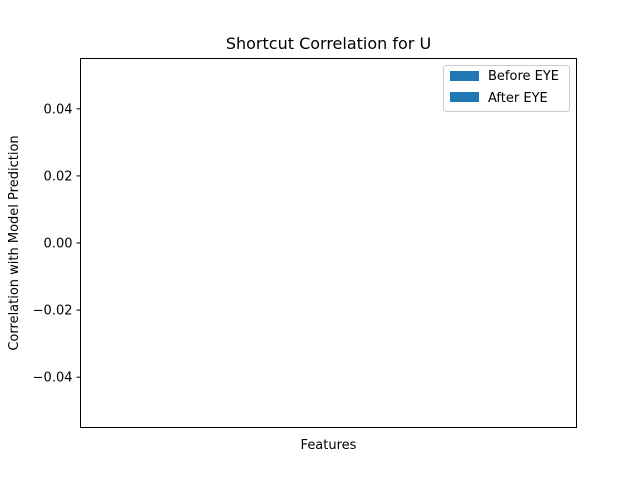  Describe the element at coordinates (58, 176) in the screenshot. I see `y-tick-label: 0.02` at that location.